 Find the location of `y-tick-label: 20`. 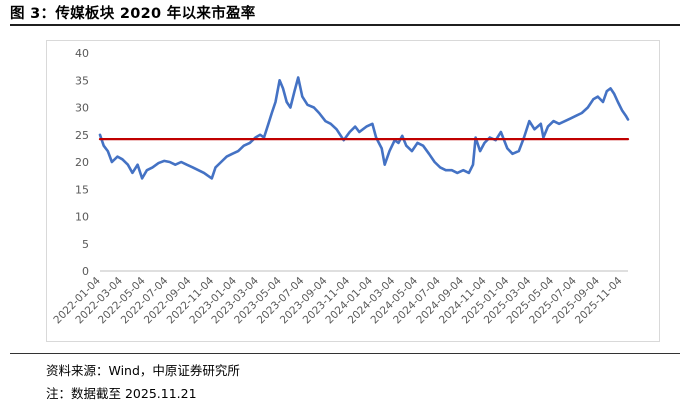

y-tick-label: 20 is located at coordinates (82, 162).